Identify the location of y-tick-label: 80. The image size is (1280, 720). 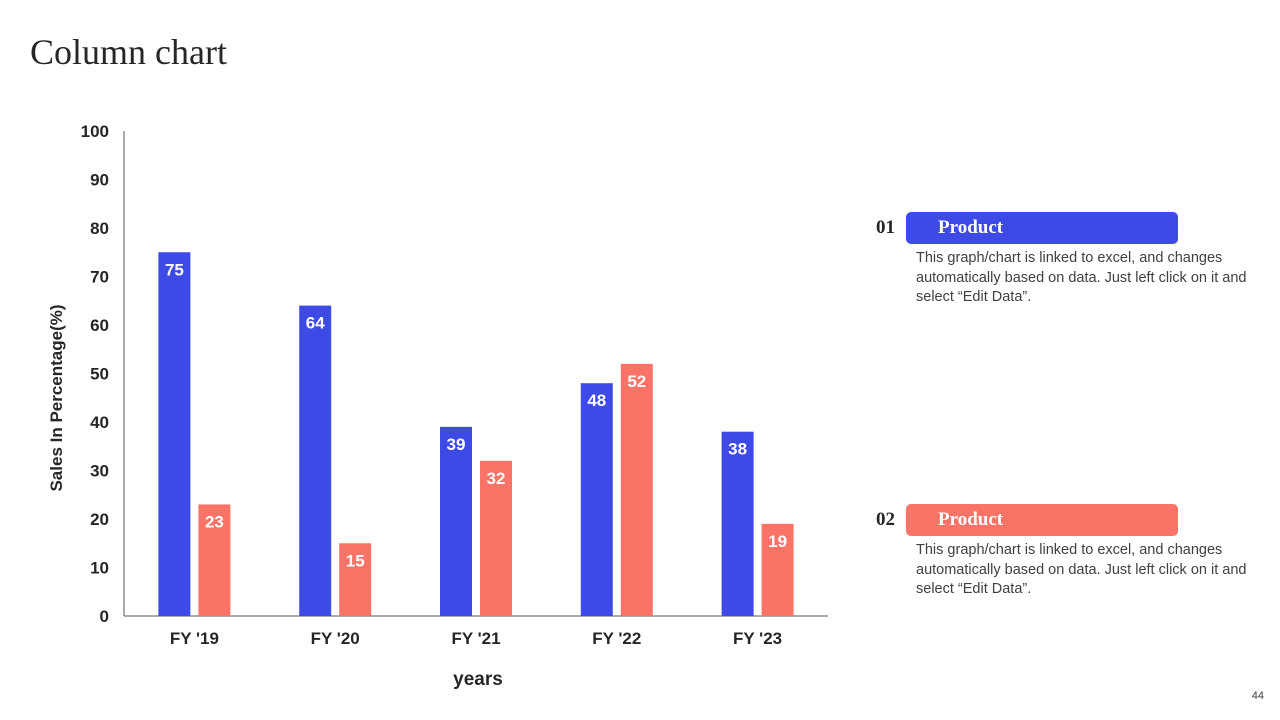
(99, 228).